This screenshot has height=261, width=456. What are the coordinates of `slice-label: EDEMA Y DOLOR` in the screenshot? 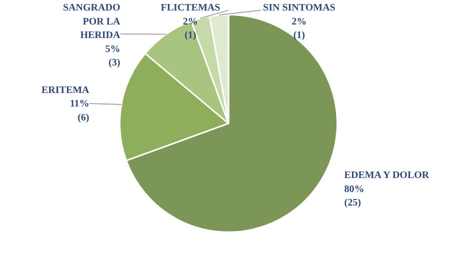 It's located at (387, 176).